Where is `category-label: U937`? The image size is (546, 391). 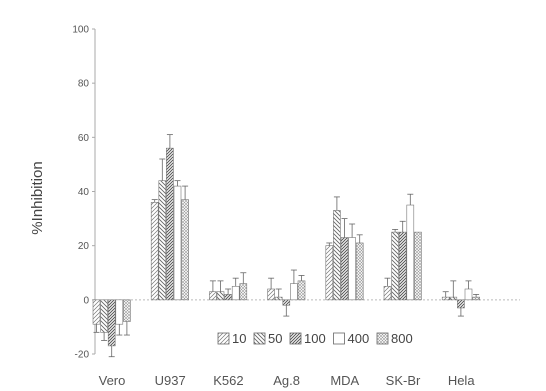
category-label: U937 is located at coordinates (170, 380).